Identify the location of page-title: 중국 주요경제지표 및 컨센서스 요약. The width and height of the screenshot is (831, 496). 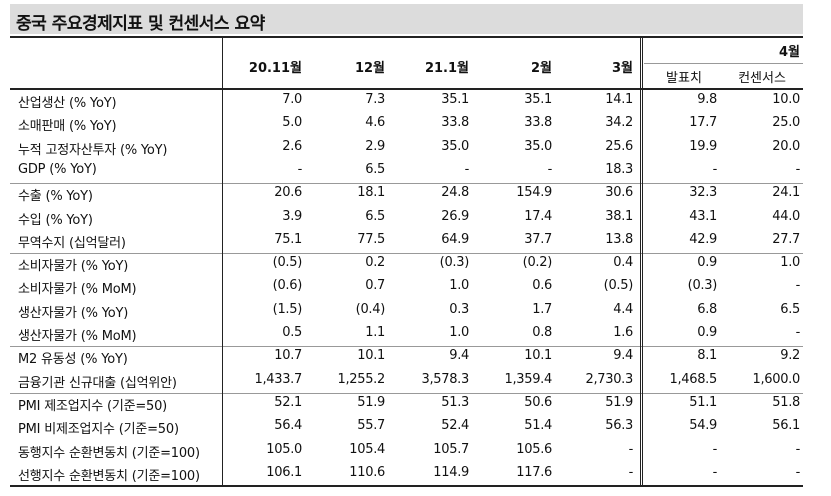
(140, 24).